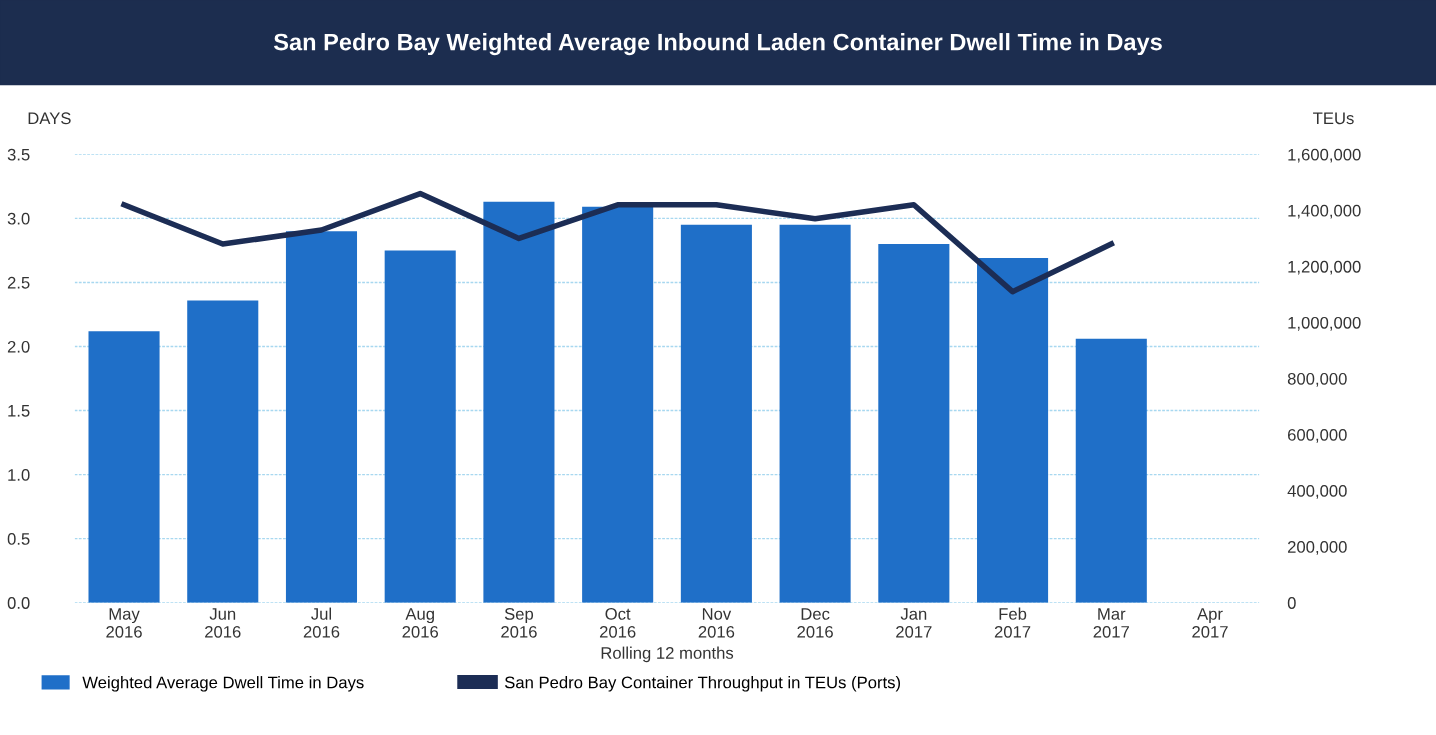 This screenshot has height=735, width=1436. I want to click on chart-title: San Pedro Bay Weighted Average Inbound Laden Container Dwell Time in Days, so click(717, 44).